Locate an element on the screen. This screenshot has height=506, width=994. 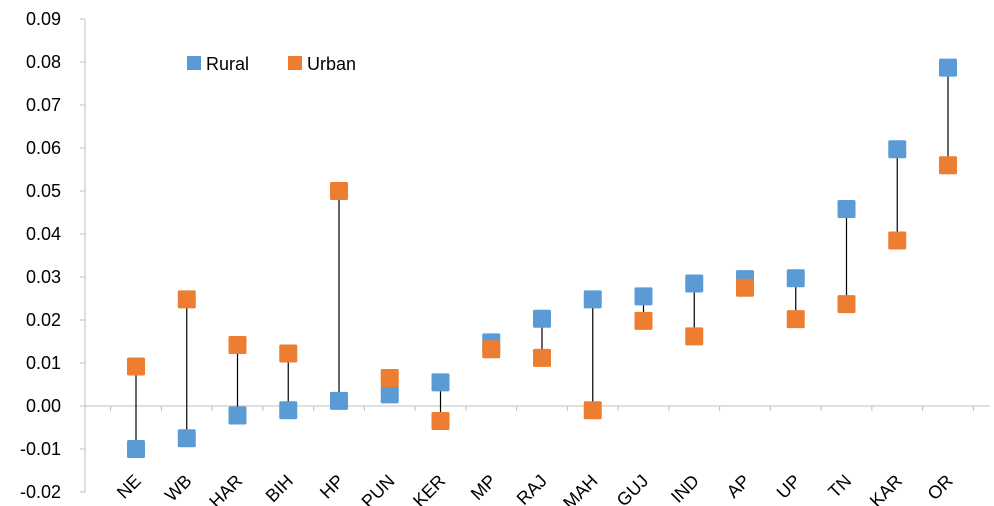
y-tick-label: 0.04 is located at coordinates (43, 234).